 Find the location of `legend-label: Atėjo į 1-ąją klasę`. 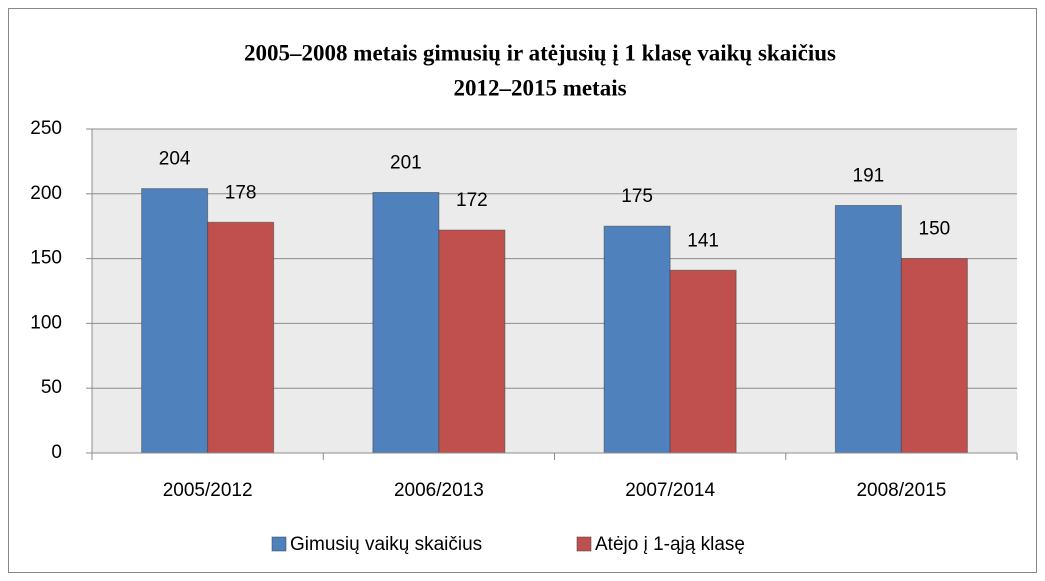

legend-label: Atėjo į 1-ąją klasę is located at coordinates (670, 544).